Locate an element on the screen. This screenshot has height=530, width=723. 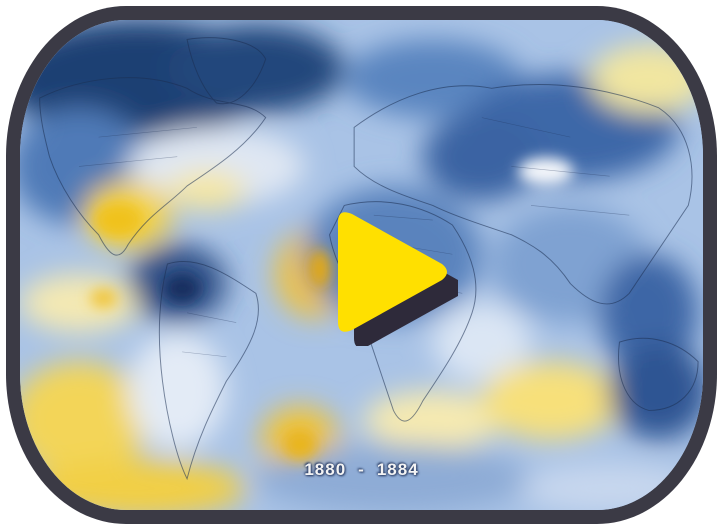
play-button is located at coordinates (390, 276).